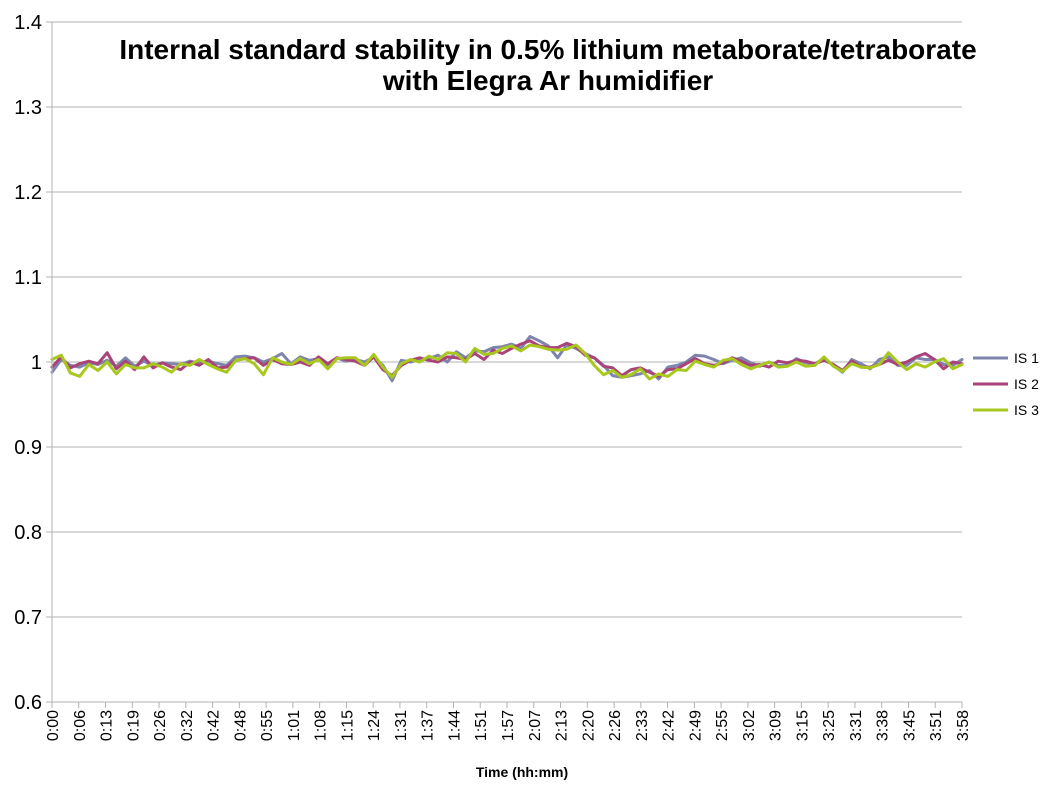 Image resolution: width=1058 pixels, height=786 pixels. Describe the element at coordinates (294, 725) in the screenshot. I see `x-tick-label: 1:01` at that location.